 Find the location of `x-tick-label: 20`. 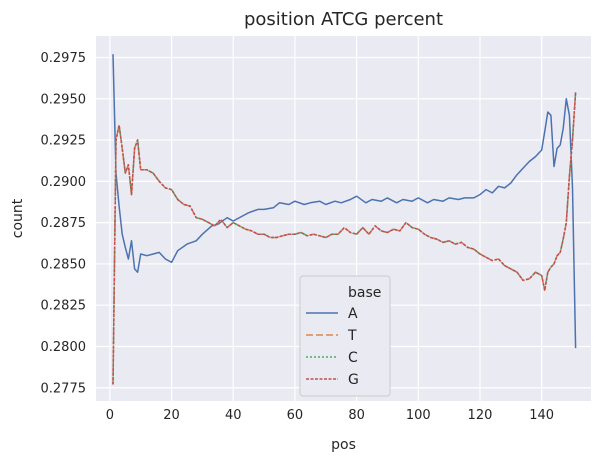

x-tick-label: 20 is located at coordinates (171, 415).